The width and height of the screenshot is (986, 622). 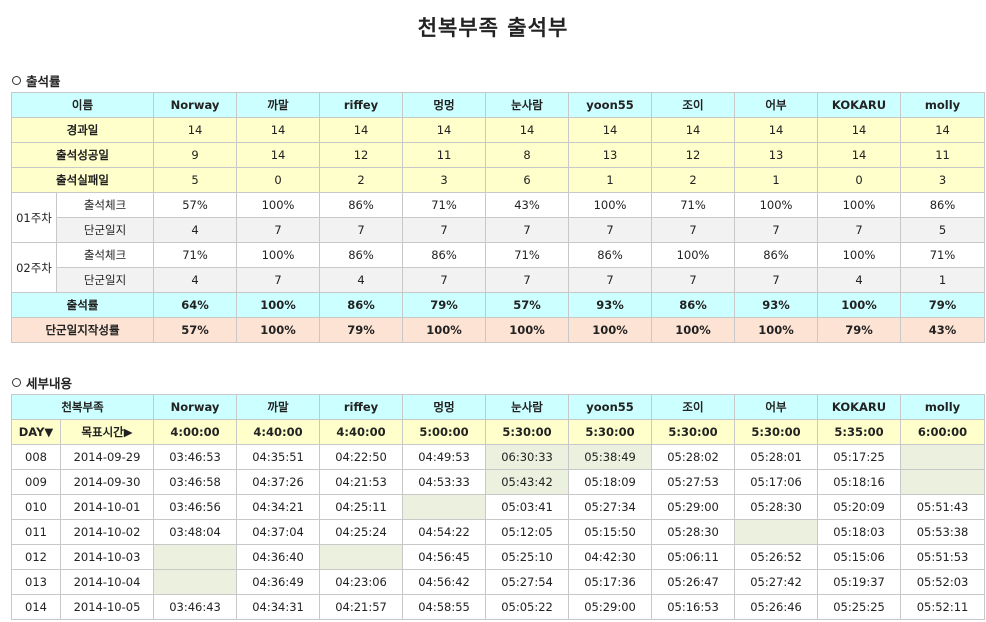 I want to click on time-cell: 05:51:53, so click(x=943, y=557).